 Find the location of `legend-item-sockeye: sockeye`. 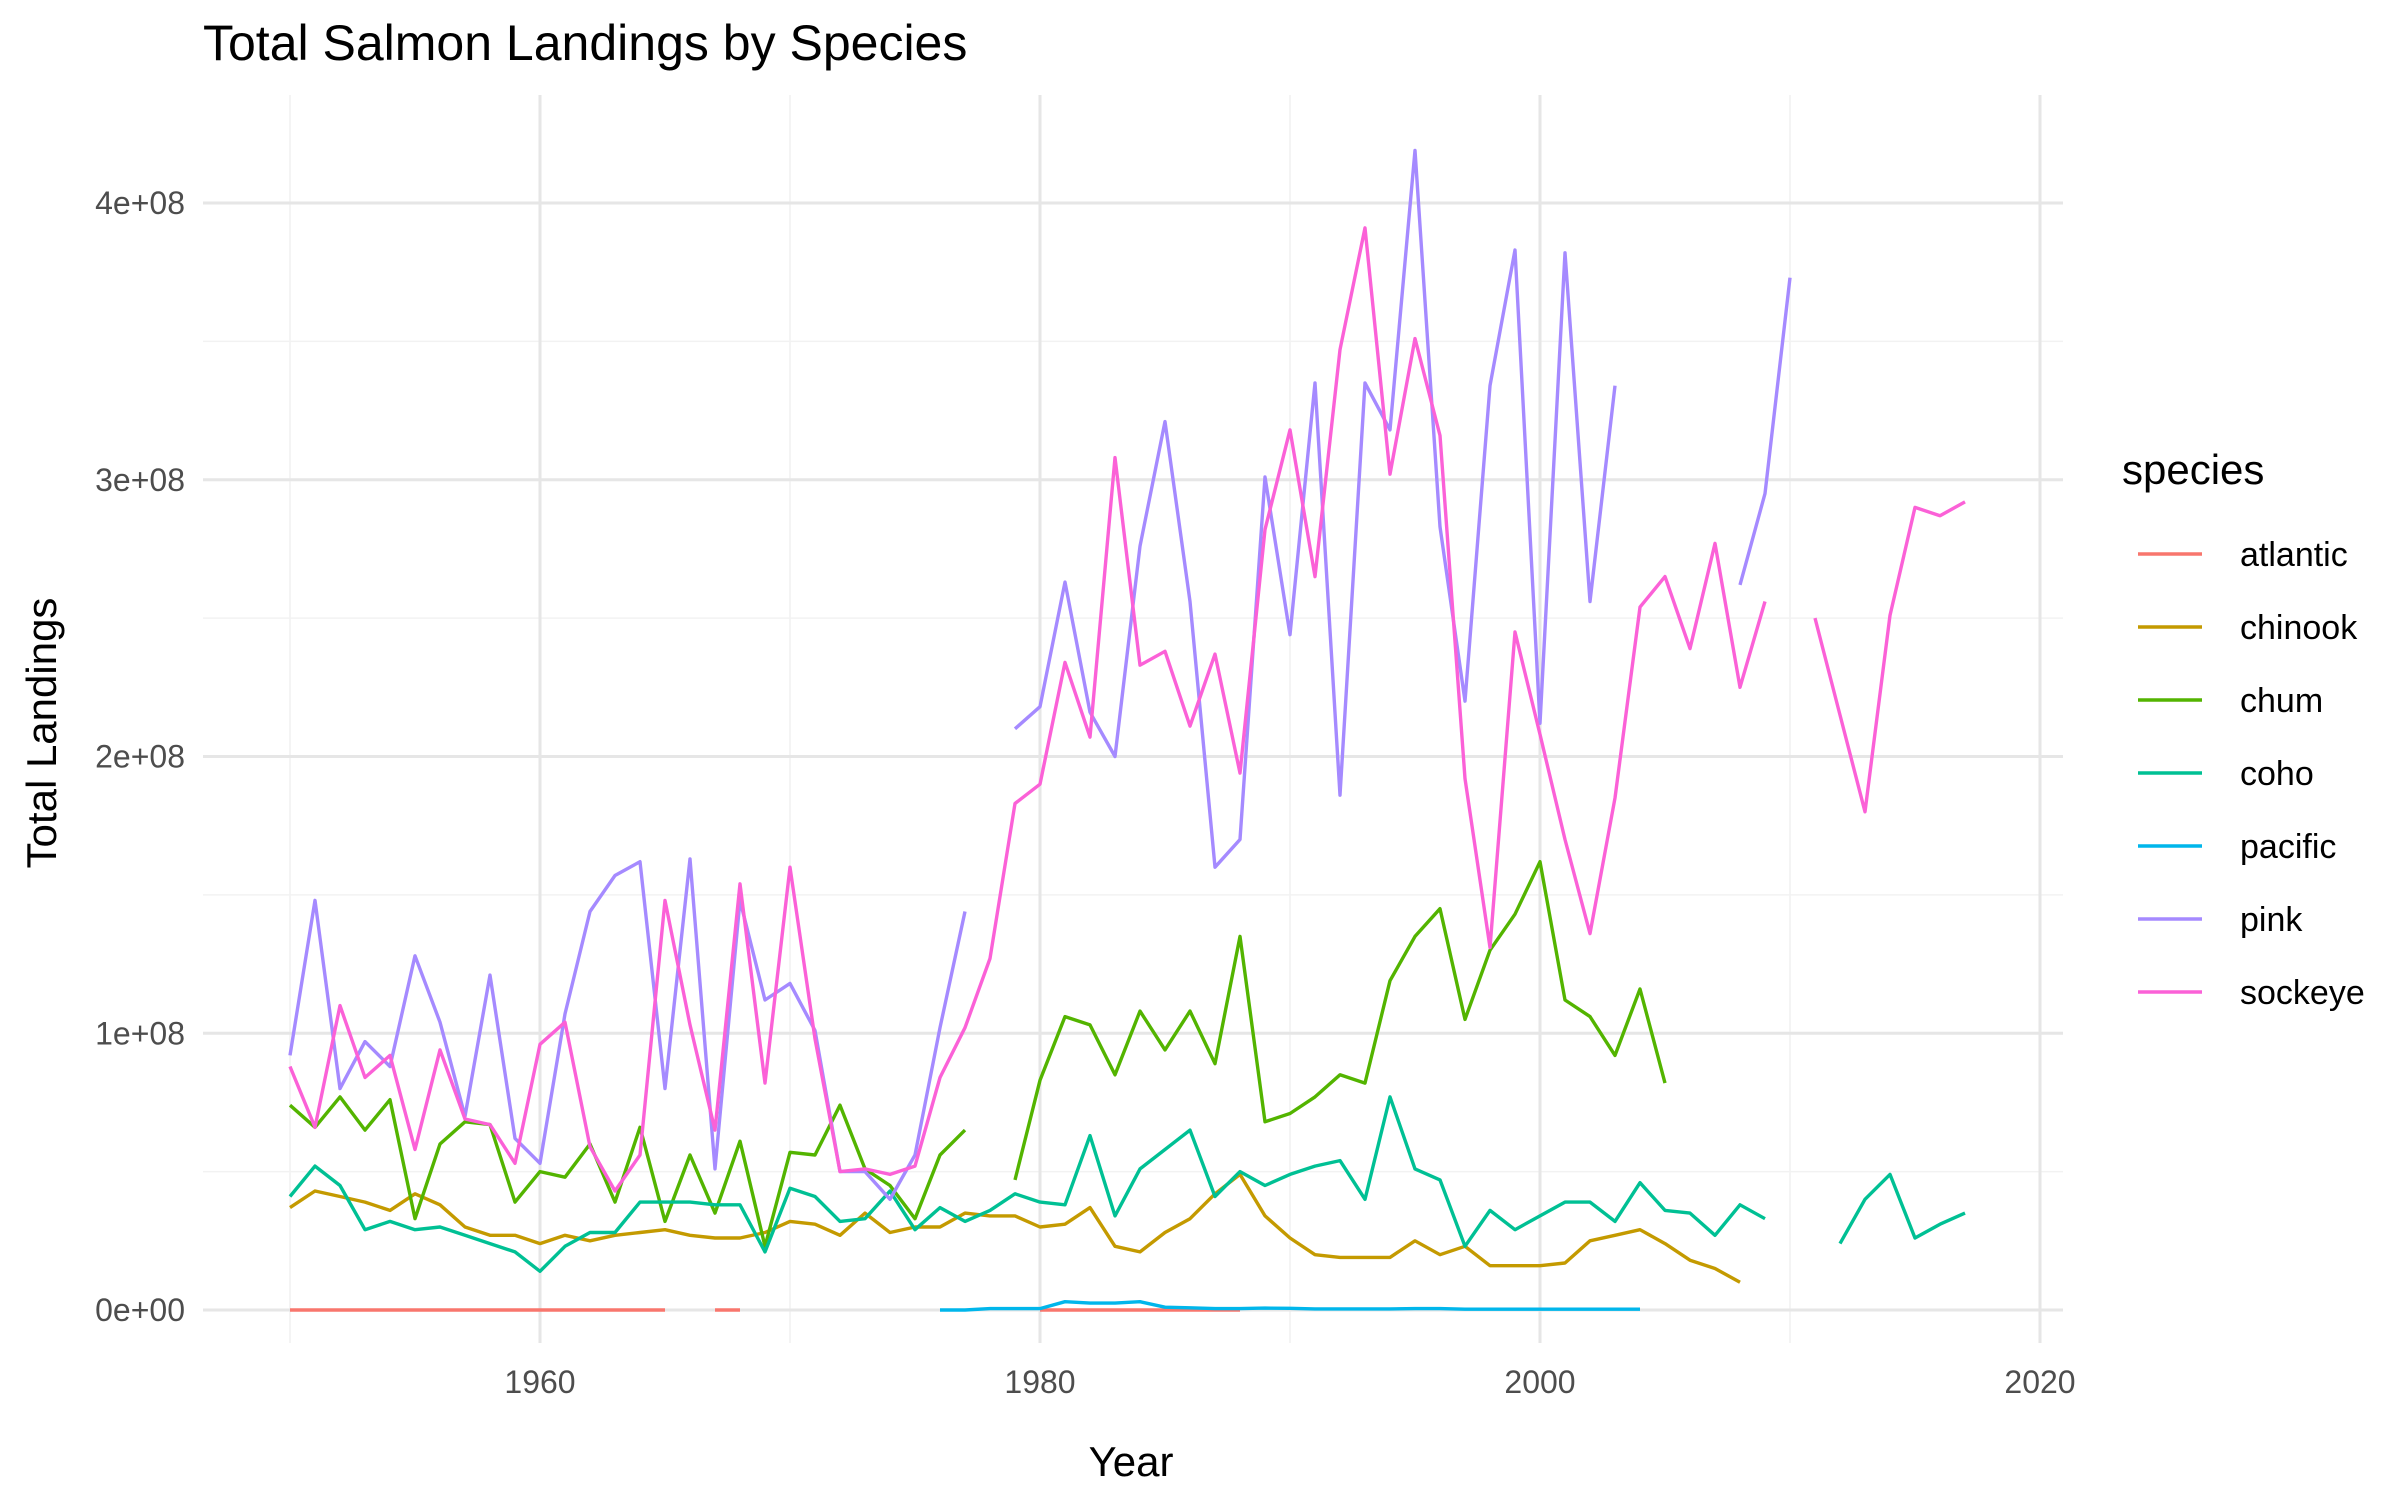

legend-item-sockeye: sockeye is located at coordinates (2251, 993).